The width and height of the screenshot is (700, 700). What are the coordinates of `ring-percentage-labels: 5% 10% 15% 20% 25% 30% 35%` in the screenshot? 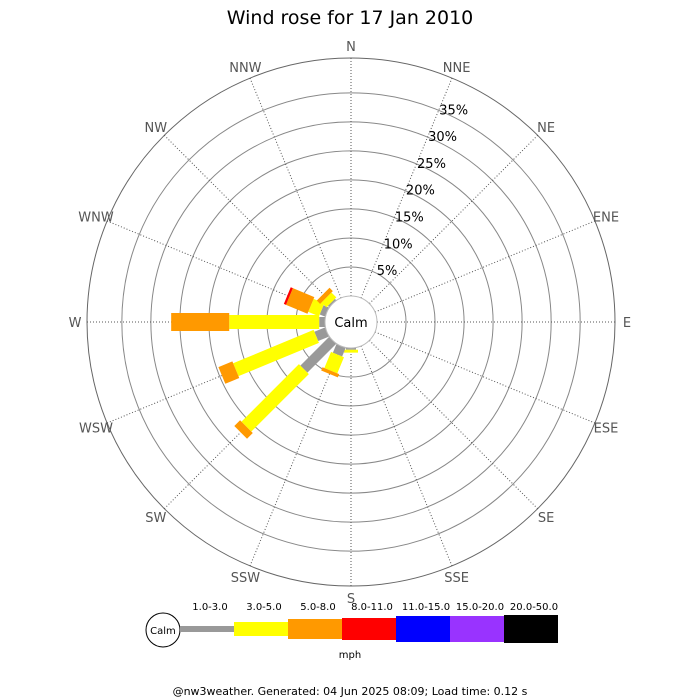 It's located at (422, 191).